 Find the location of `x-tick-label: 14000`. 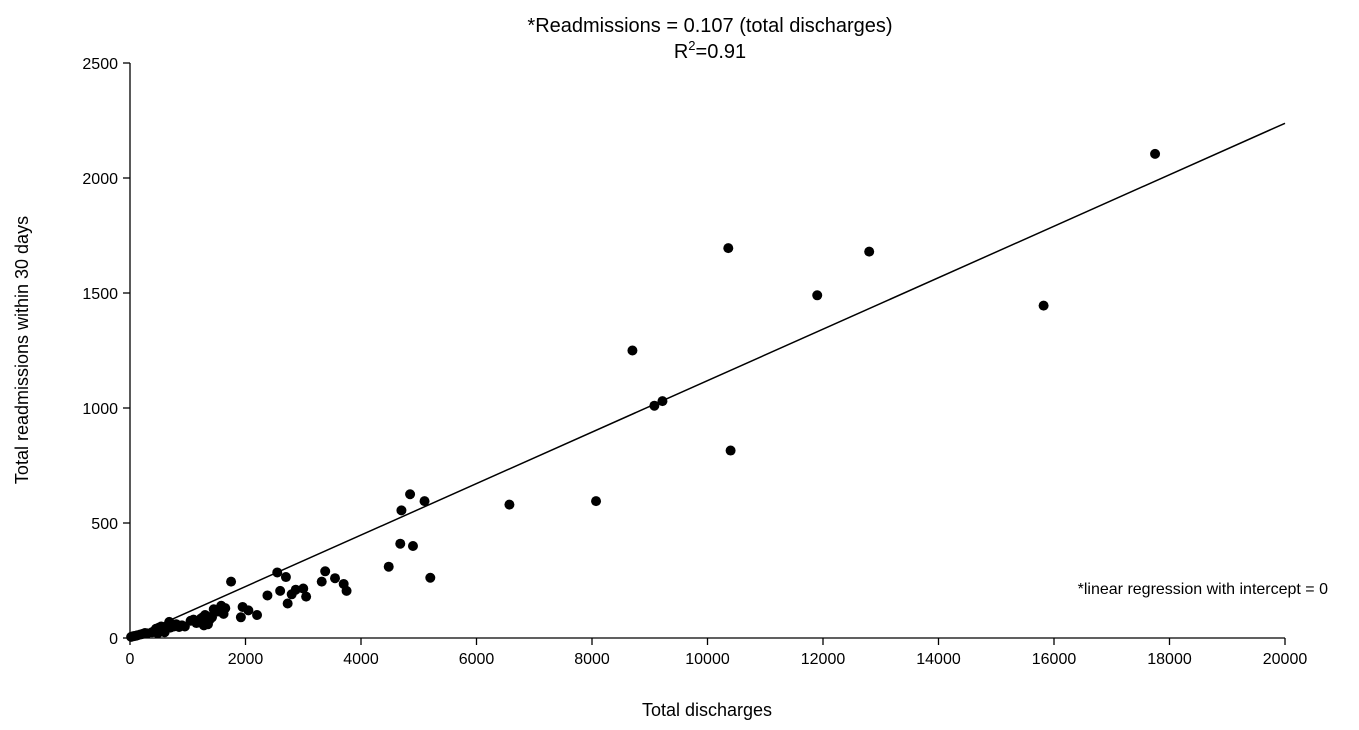

x-tick-label: 14000 is located at coordinates (938, 659).